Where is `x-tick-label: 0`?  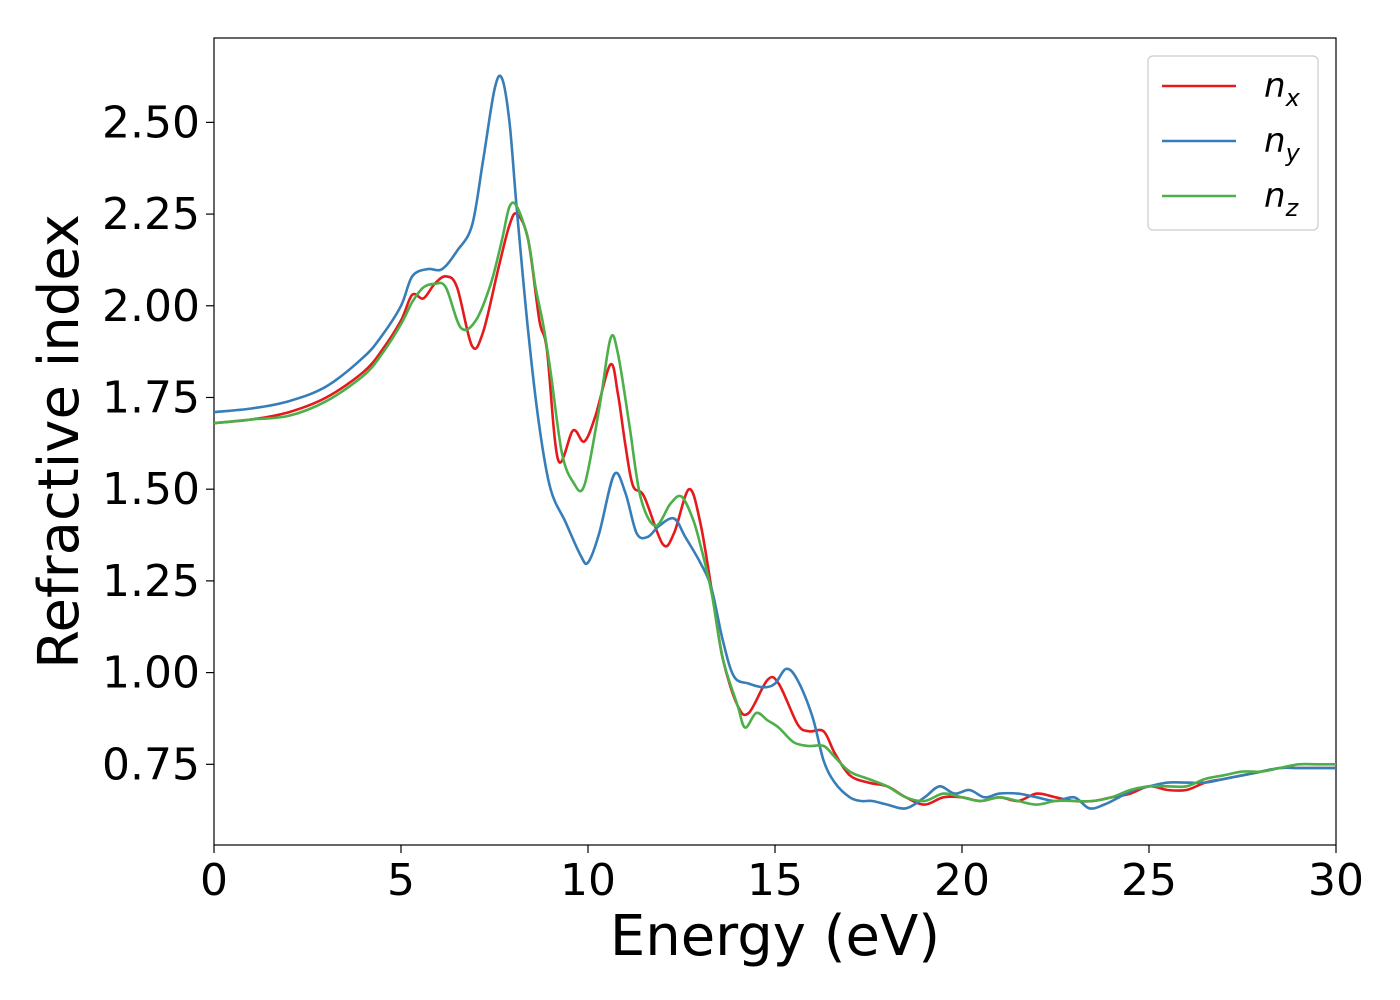
x-tick-label: 0 is located at coordinates (214, 880).